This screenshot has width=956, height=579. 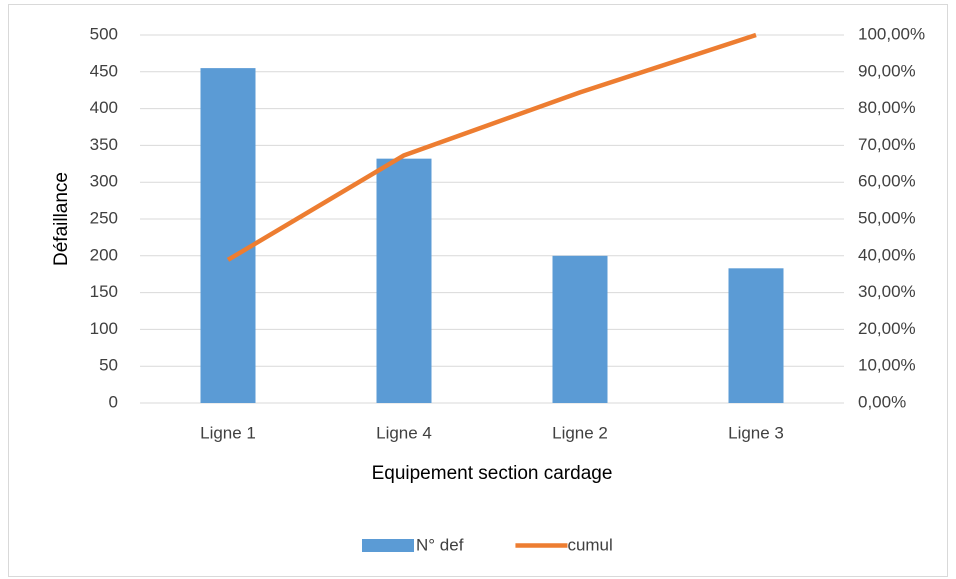 What do you see at coordinates (492, 473) in the screenshot?
I see `x-axis-label: Equipement section cardage` at bounding box center [492, 473].